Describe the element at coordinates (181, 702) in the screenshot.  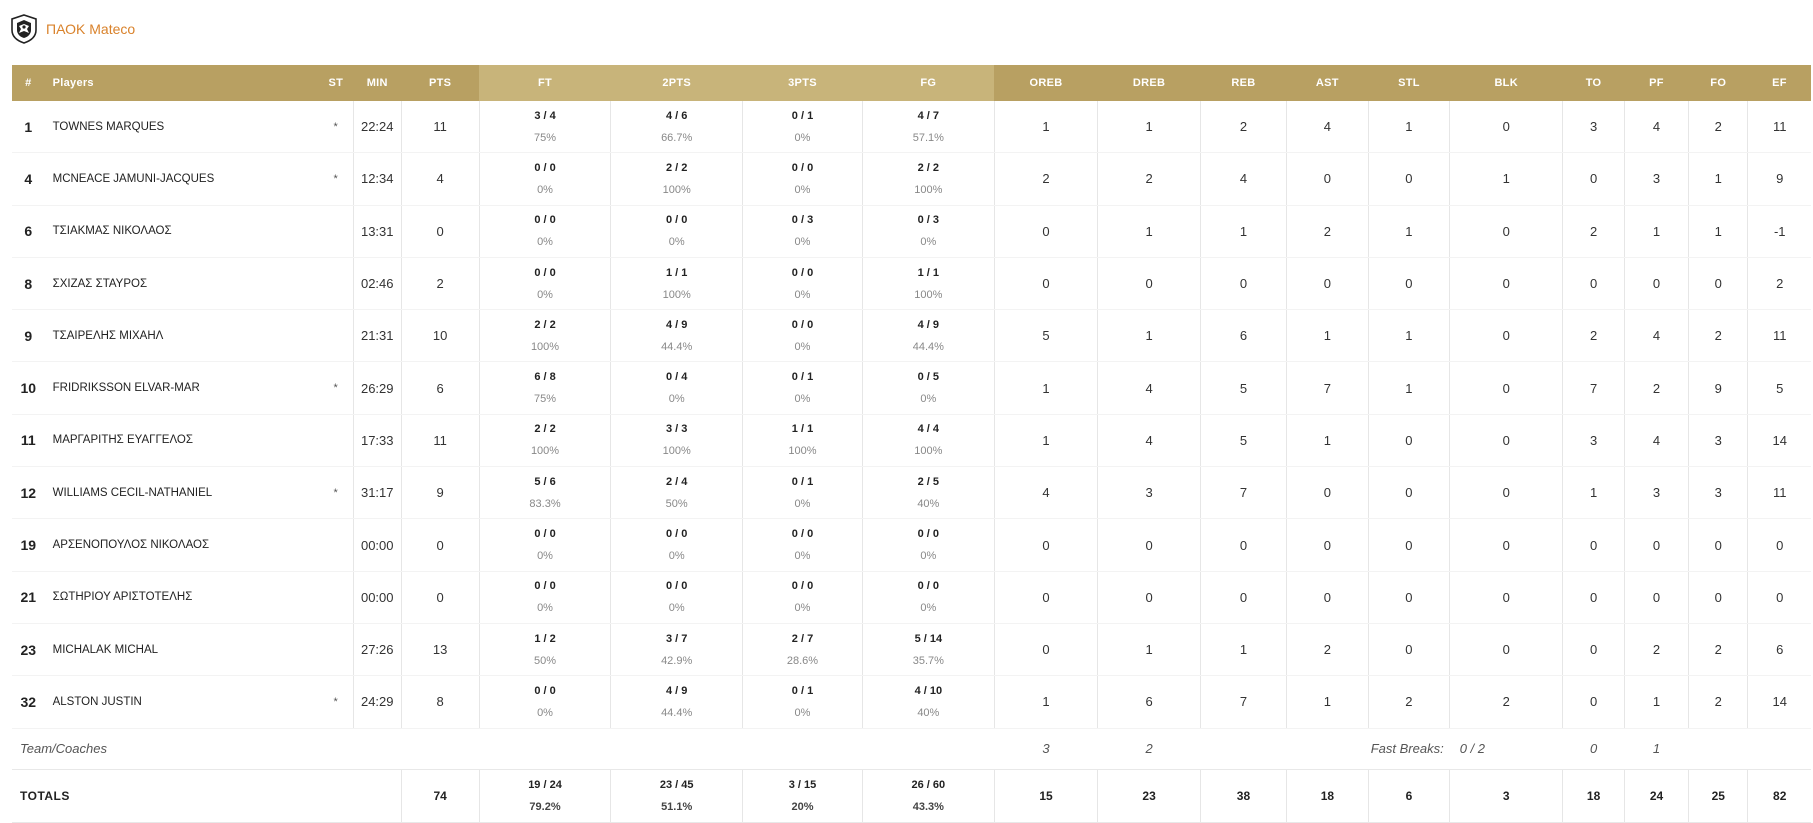
I see `player-name: ALSTON JUSTIN` at that location.